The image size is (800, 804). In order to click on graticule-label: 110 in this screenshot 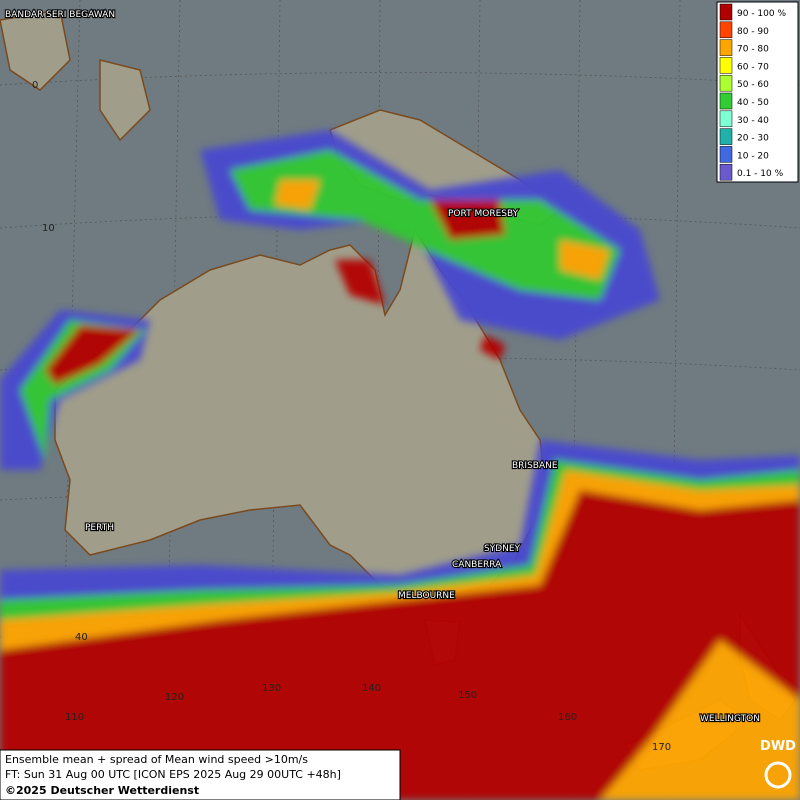, I will do `click(74, 717)`.